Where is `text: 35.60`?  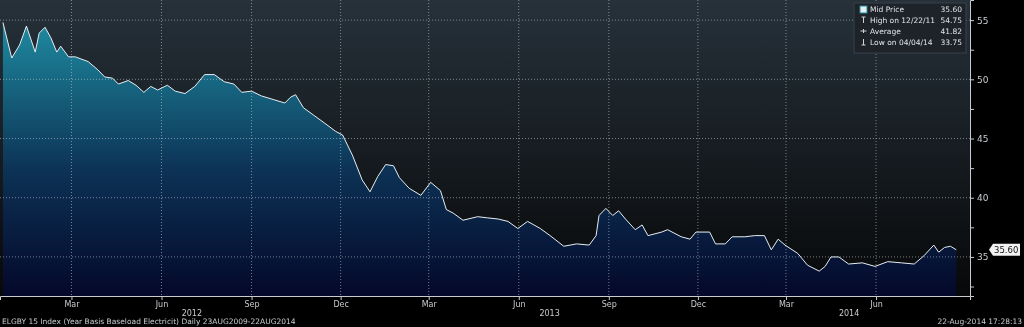
text: 35.60 is located at coordinates (1006, 249).